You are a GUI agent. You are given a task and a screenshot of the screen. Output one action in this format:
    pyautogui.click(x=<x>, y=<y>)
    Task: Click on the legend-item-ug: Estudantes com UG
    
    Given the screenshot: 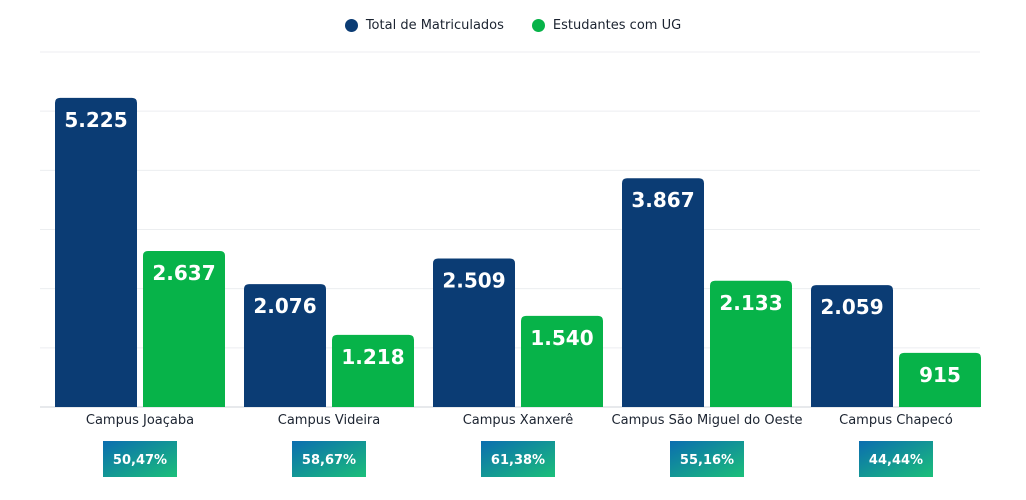 What is the action you would take?
    pyautogui.click(x=606, y=25)
    